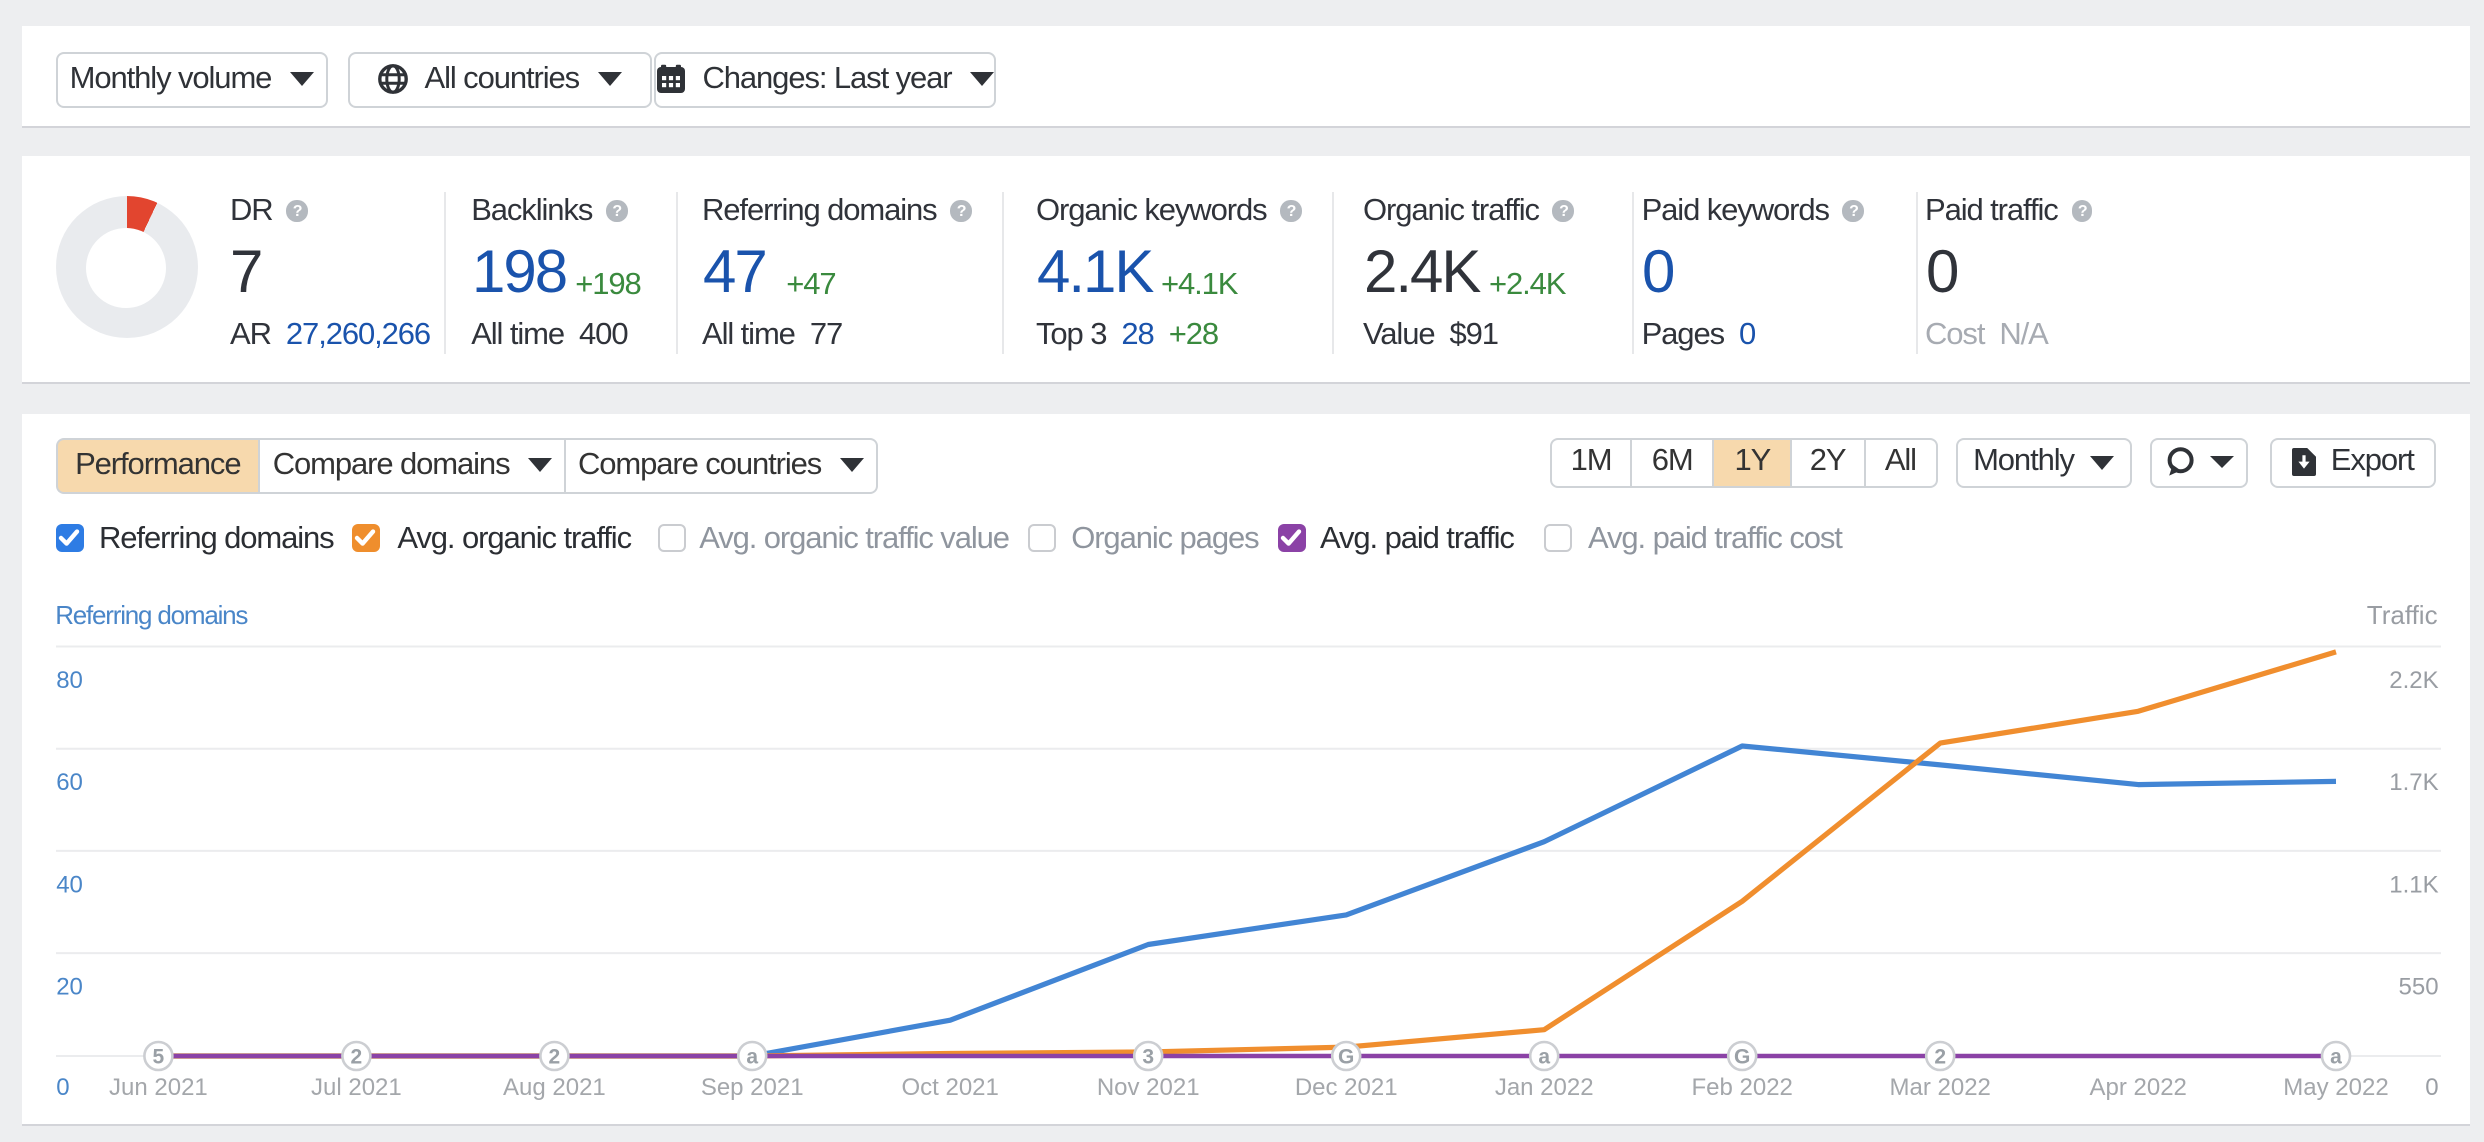  Describe the element at coordinates (68, 987) in the screenshot. I see `svg-text: 20` at that location.